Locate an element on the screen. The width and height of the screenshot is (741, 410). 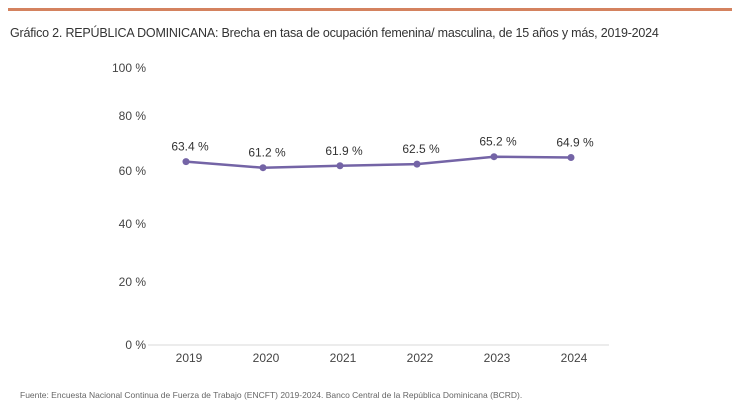
y-tick-label: 40 % is located at coordinates (133, 224).